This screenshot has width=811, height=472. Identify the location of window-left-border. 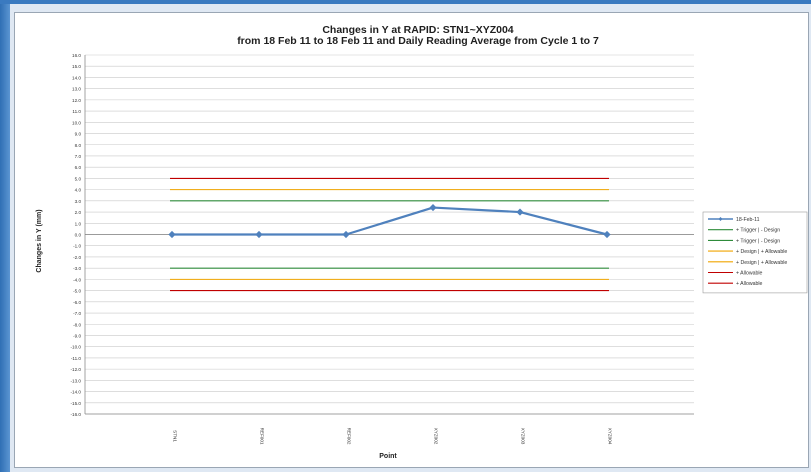
(5, 236).